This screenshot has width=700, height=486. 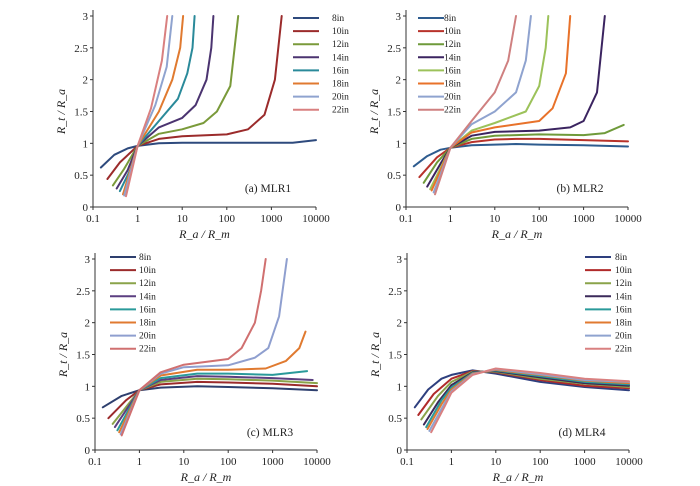 What do you see at coordinates (582, 433) in the screenshot?
I see `panel-title: (d) MLR4` at bounding box center [582, 433].